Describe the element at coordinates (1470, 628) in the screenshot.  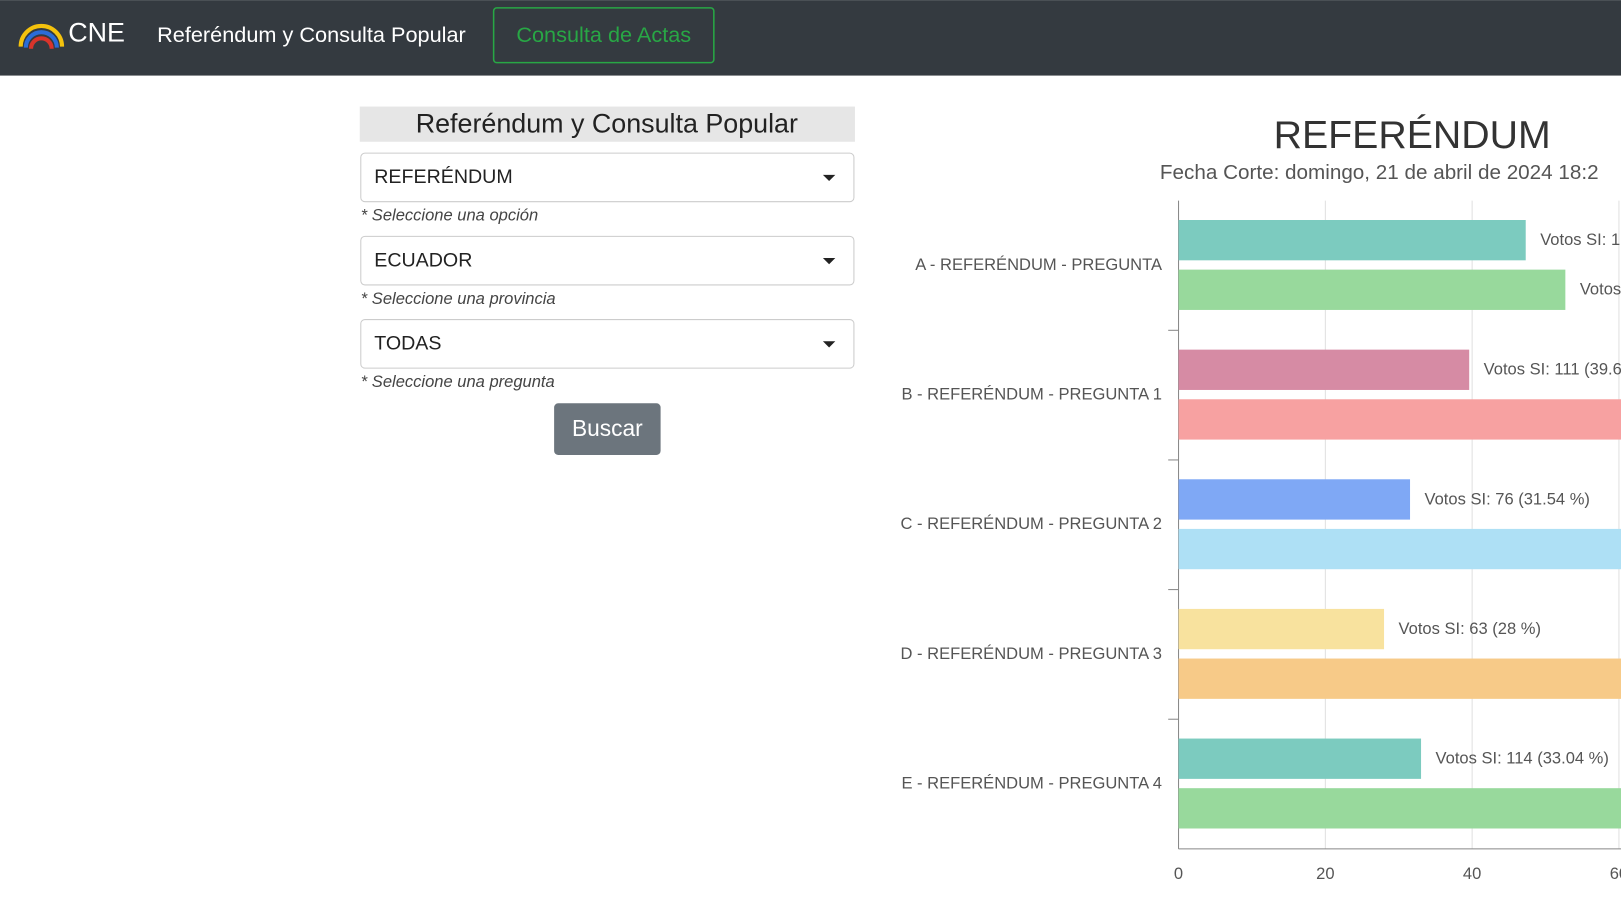
I see `value-label: Votos SI: 63 (28 %)` at that location.